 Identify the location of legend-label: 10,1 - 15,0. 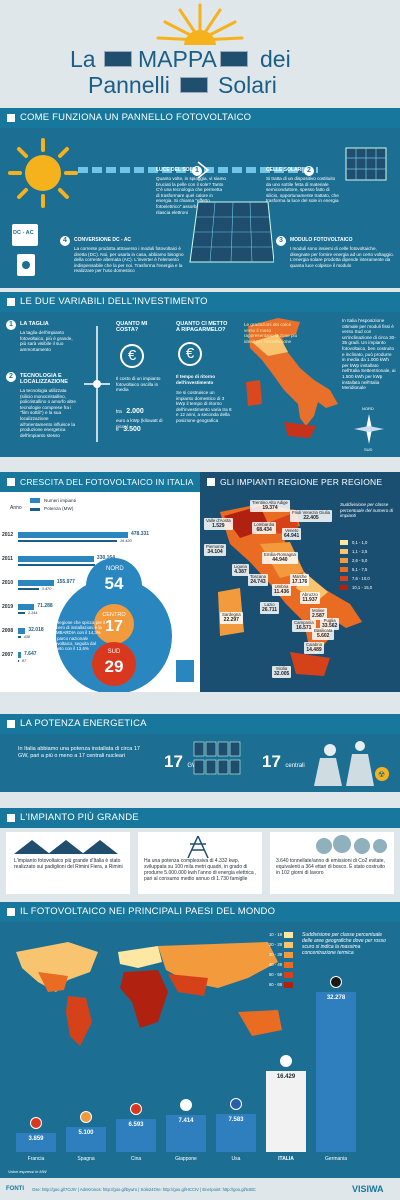
(362, 587).